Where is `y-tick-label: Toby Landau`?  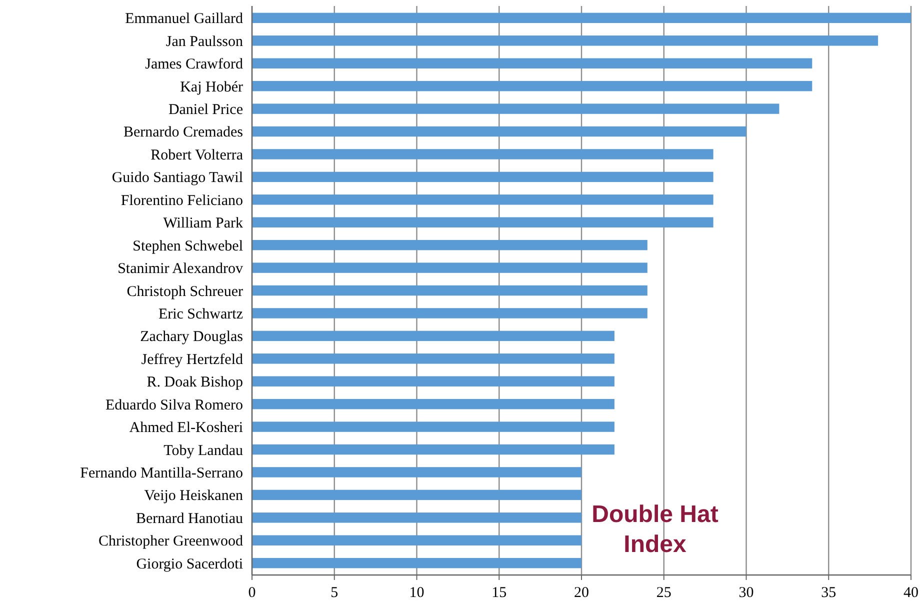 y-tick-label: Toby Landau is located at coordinates (204, 450).